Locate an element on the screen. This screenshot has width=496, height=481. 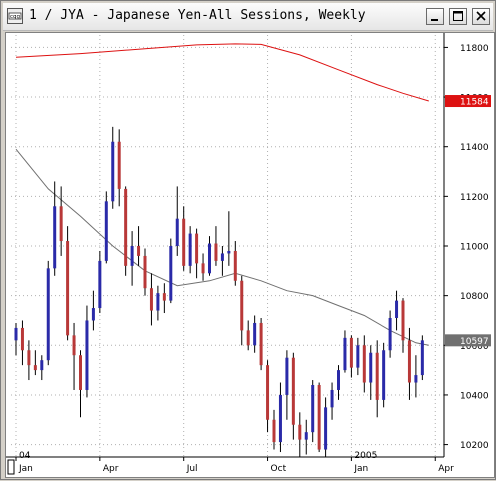
y-tick-label: 10600 is located at coordinates (474, 347).